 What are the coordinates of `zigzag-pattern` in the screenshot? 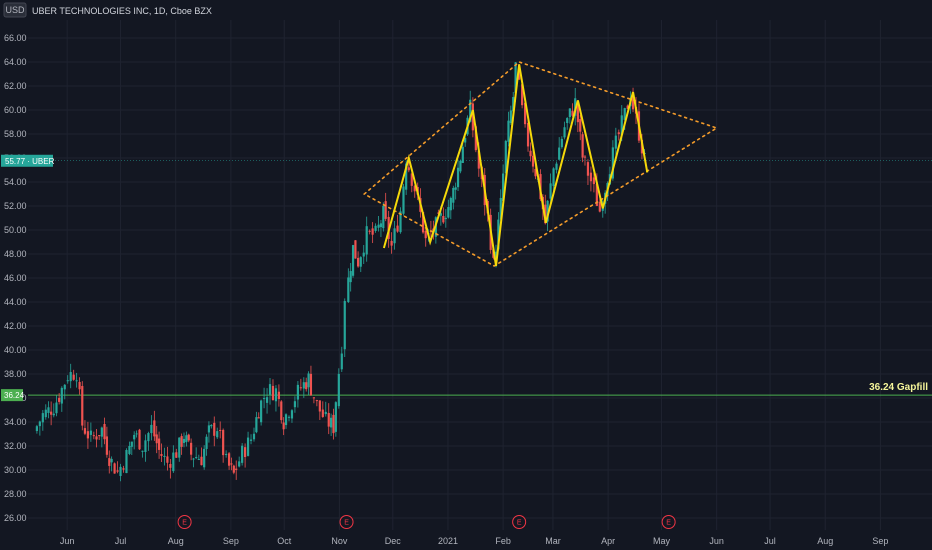 It's located at (515, 165).